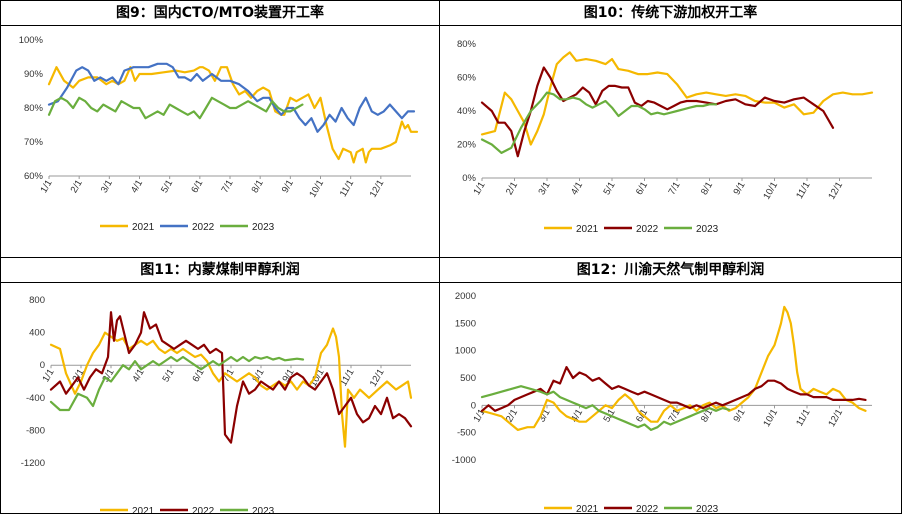 Image resolution: width=902 pixels, height=514 pixels. What do you see at coordinates (670, 270) in the screenshot?
I see `panel-title: 图12：川渝天然气制甲醇利润` at bounding box center [670, 270].